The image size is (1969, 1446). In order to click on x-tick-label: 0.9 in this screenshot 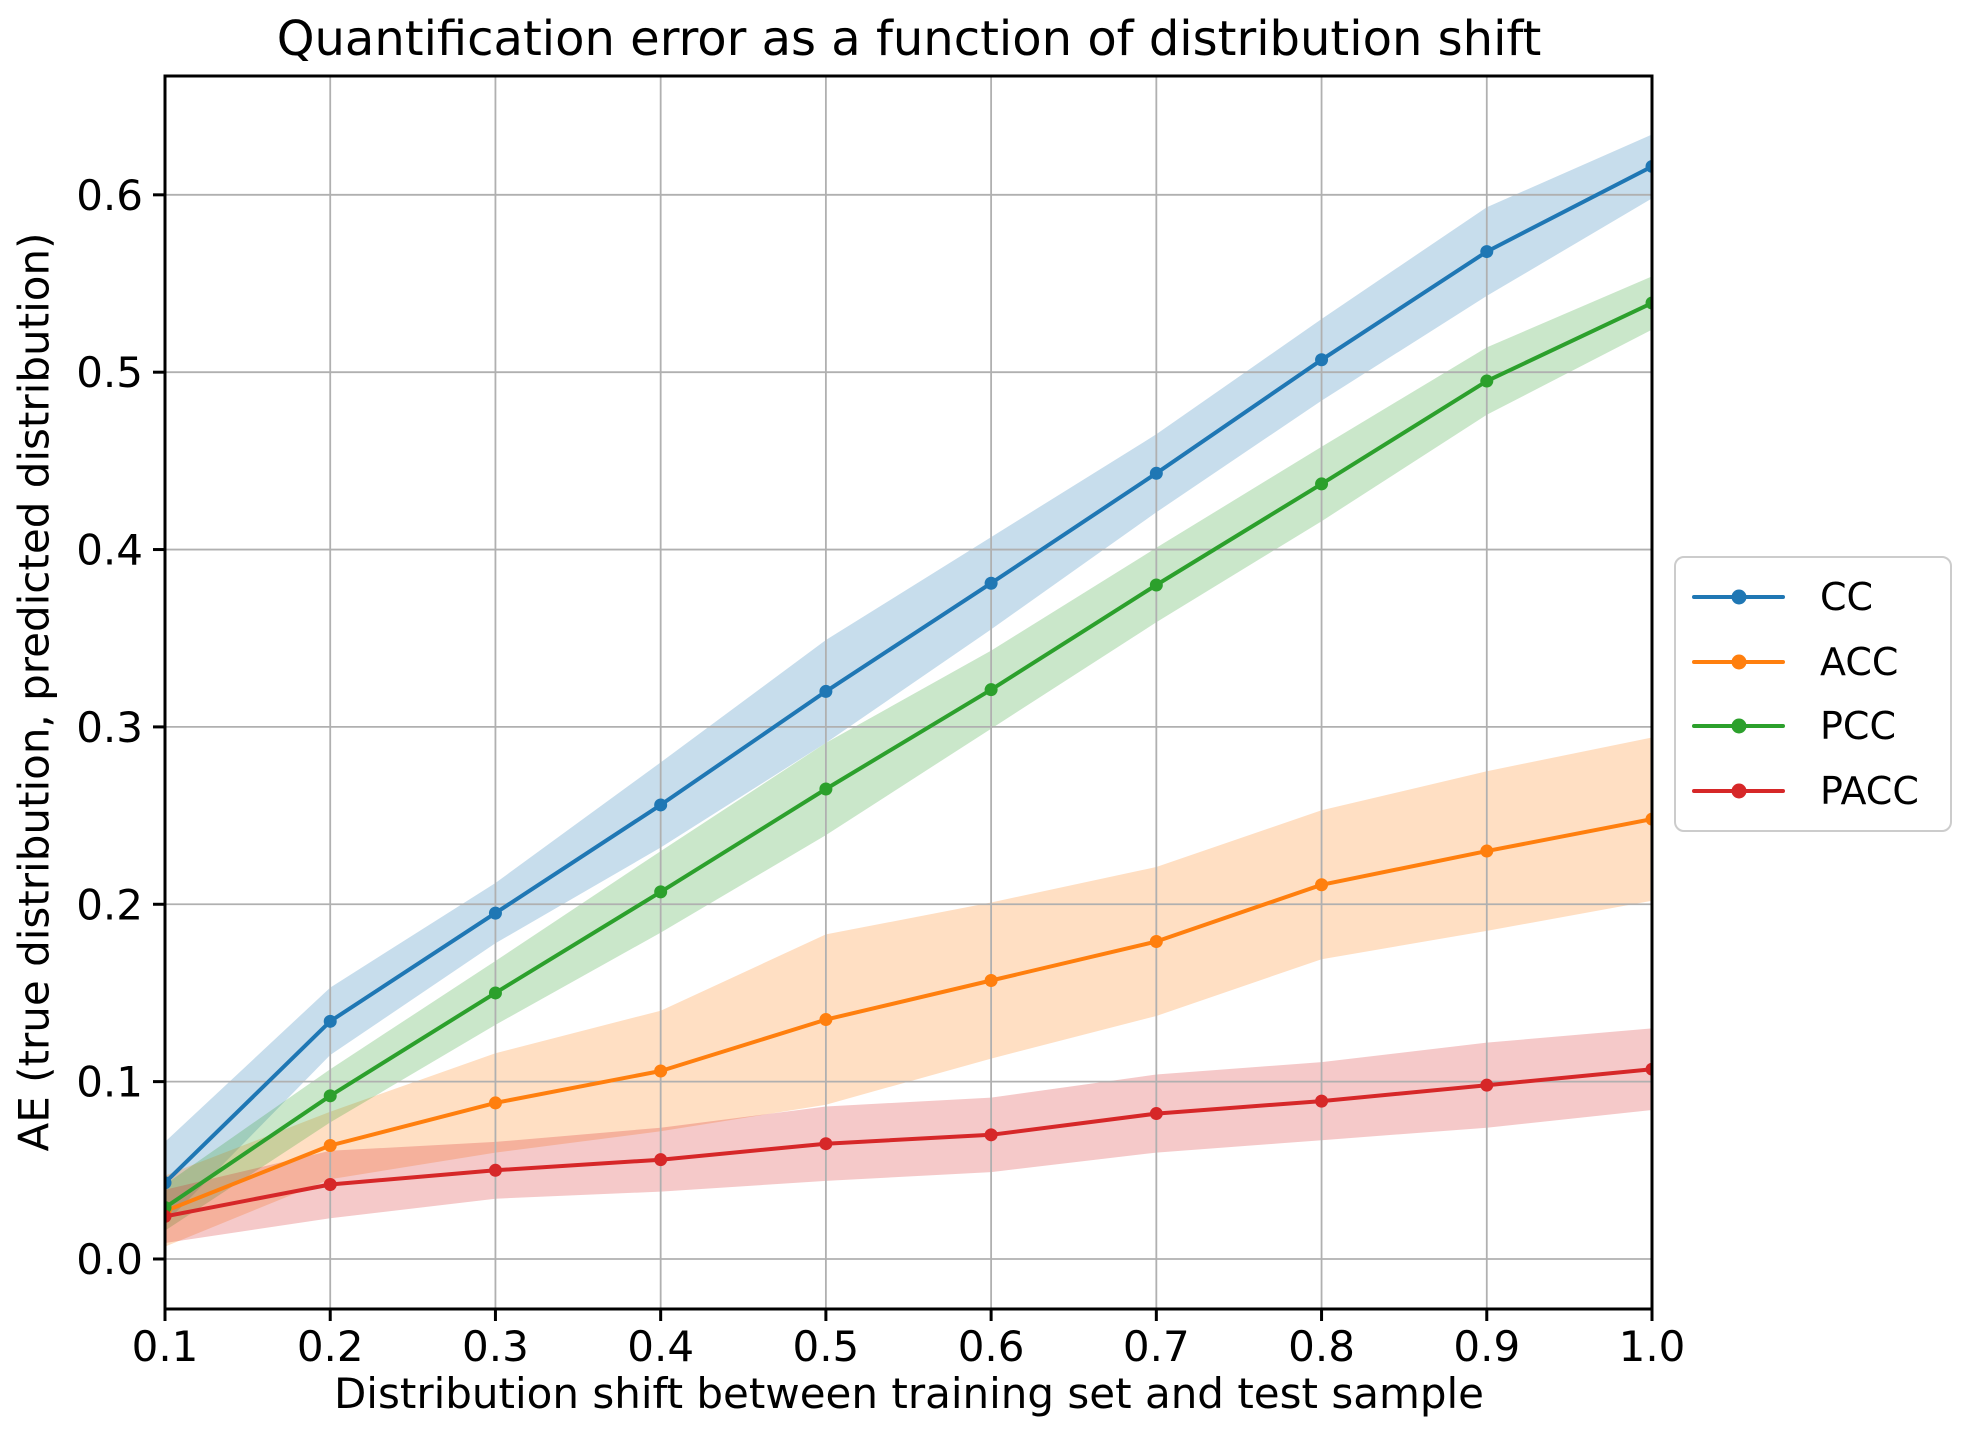, I will do `click(1486, 1346)`.